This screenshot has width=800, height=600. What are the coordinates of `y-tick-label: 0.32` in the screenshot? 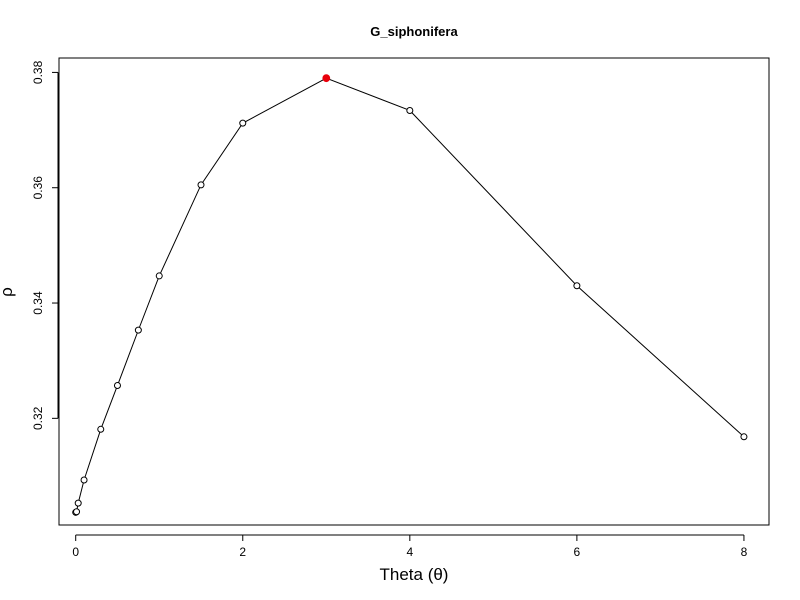 It's located at (38, 418).